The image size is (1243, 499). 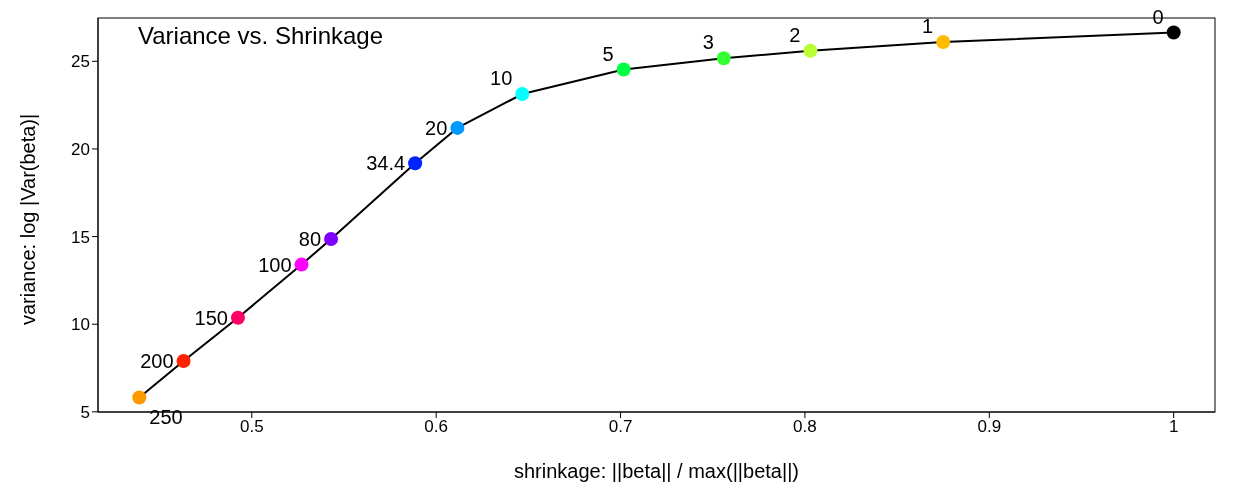 What do you see at coordinates (310, 239) in the screenshot?
I see `annotation: 80` at bounding box center [310, 239].